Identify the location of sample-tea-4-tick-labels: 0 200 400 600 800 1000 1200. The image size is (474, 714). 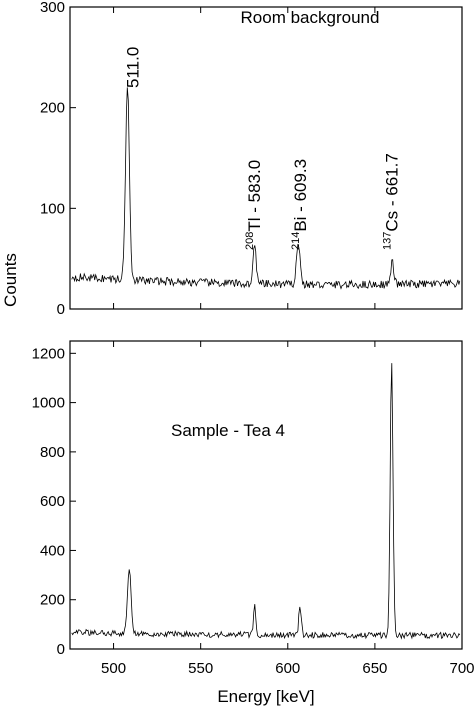
(48, 501).